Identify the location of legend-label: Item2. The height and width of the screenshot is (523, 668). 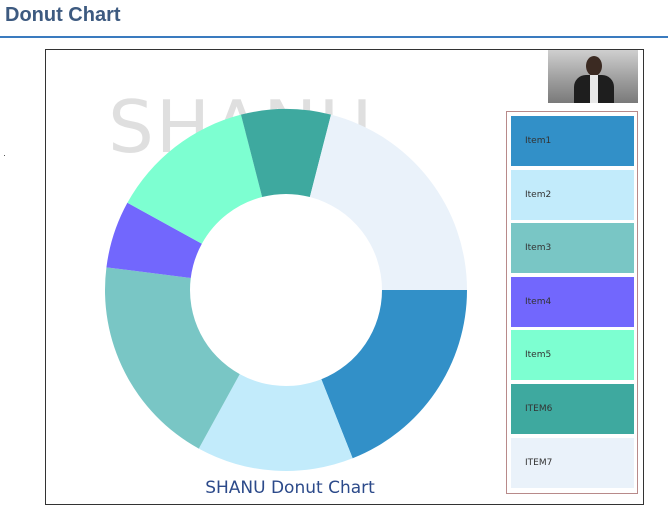
(538, 194).